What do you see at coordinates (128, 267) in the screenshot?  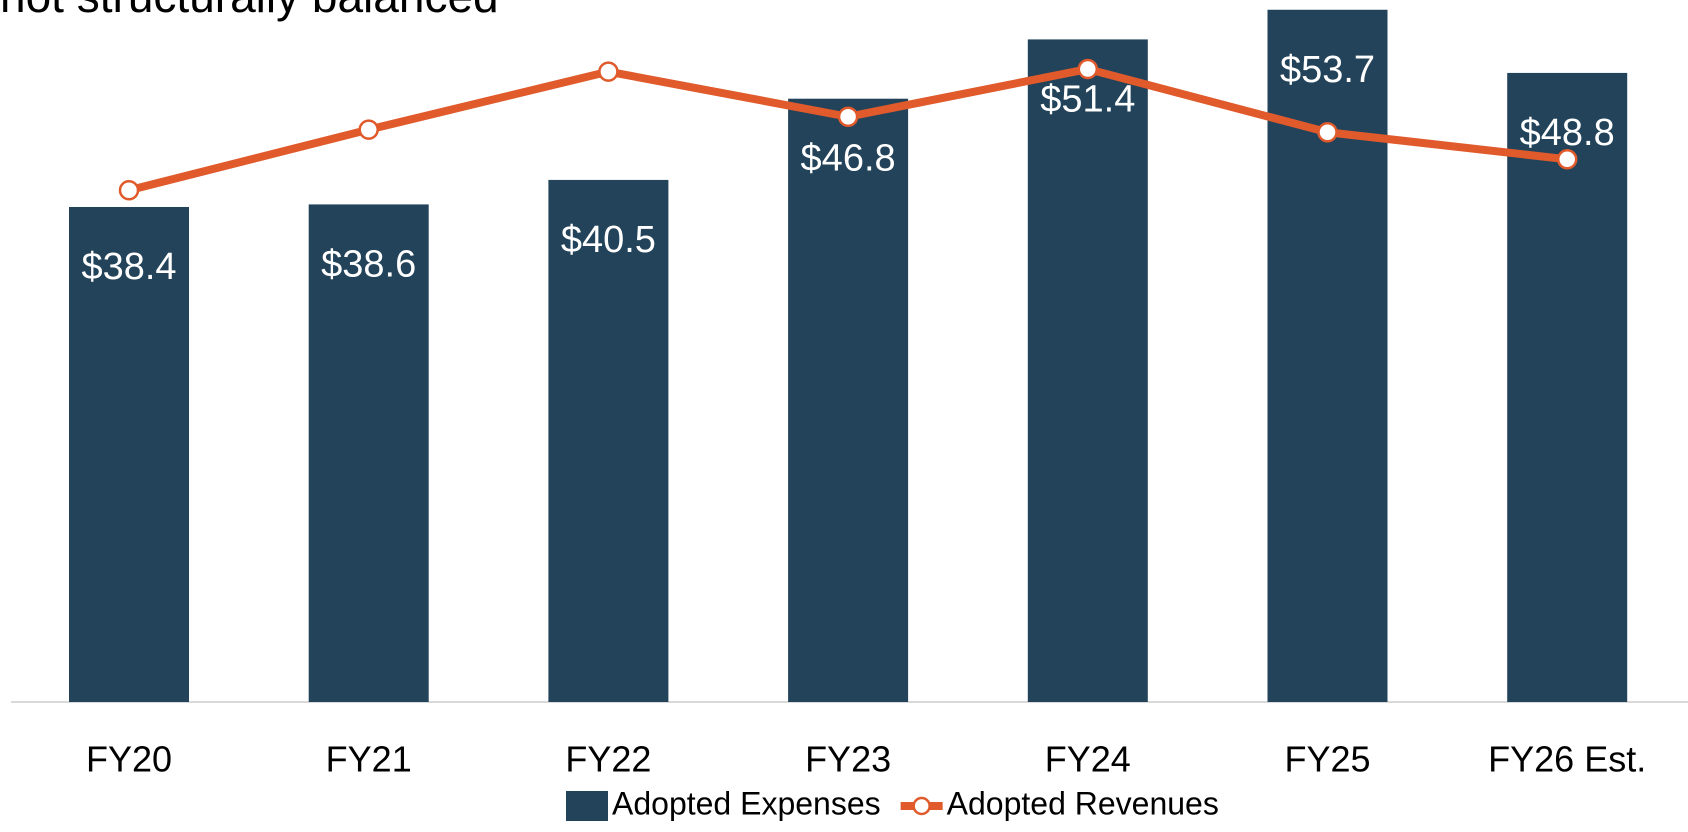 I see `data-label: $38.4` at bounding box center [128, 267].